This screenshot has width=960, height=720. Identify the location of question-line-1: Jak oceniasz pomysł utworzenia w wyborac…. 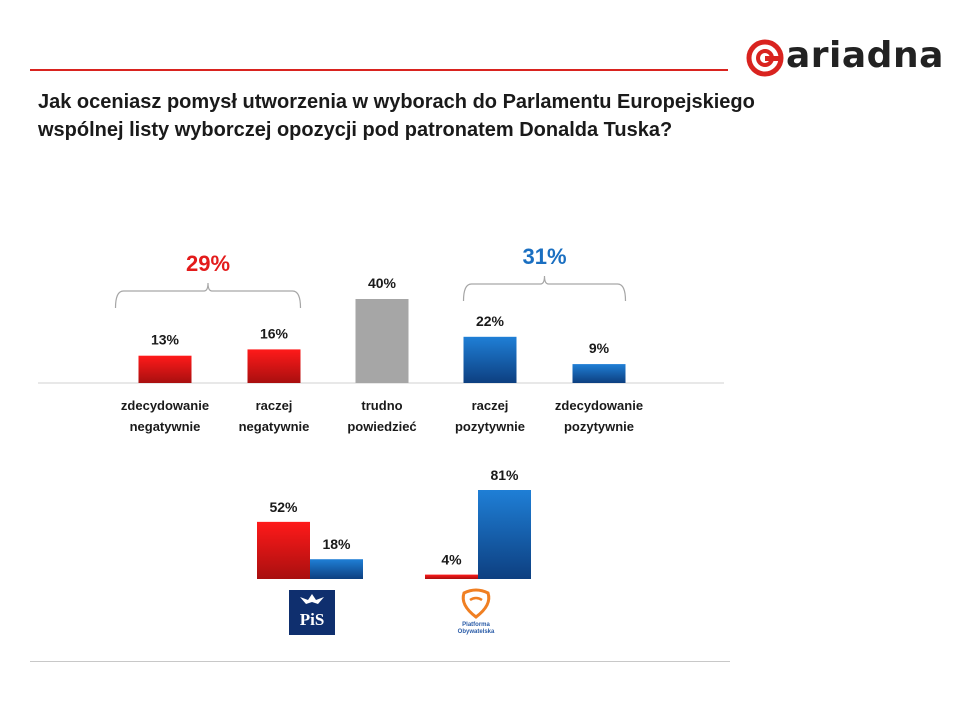
(396, 102).